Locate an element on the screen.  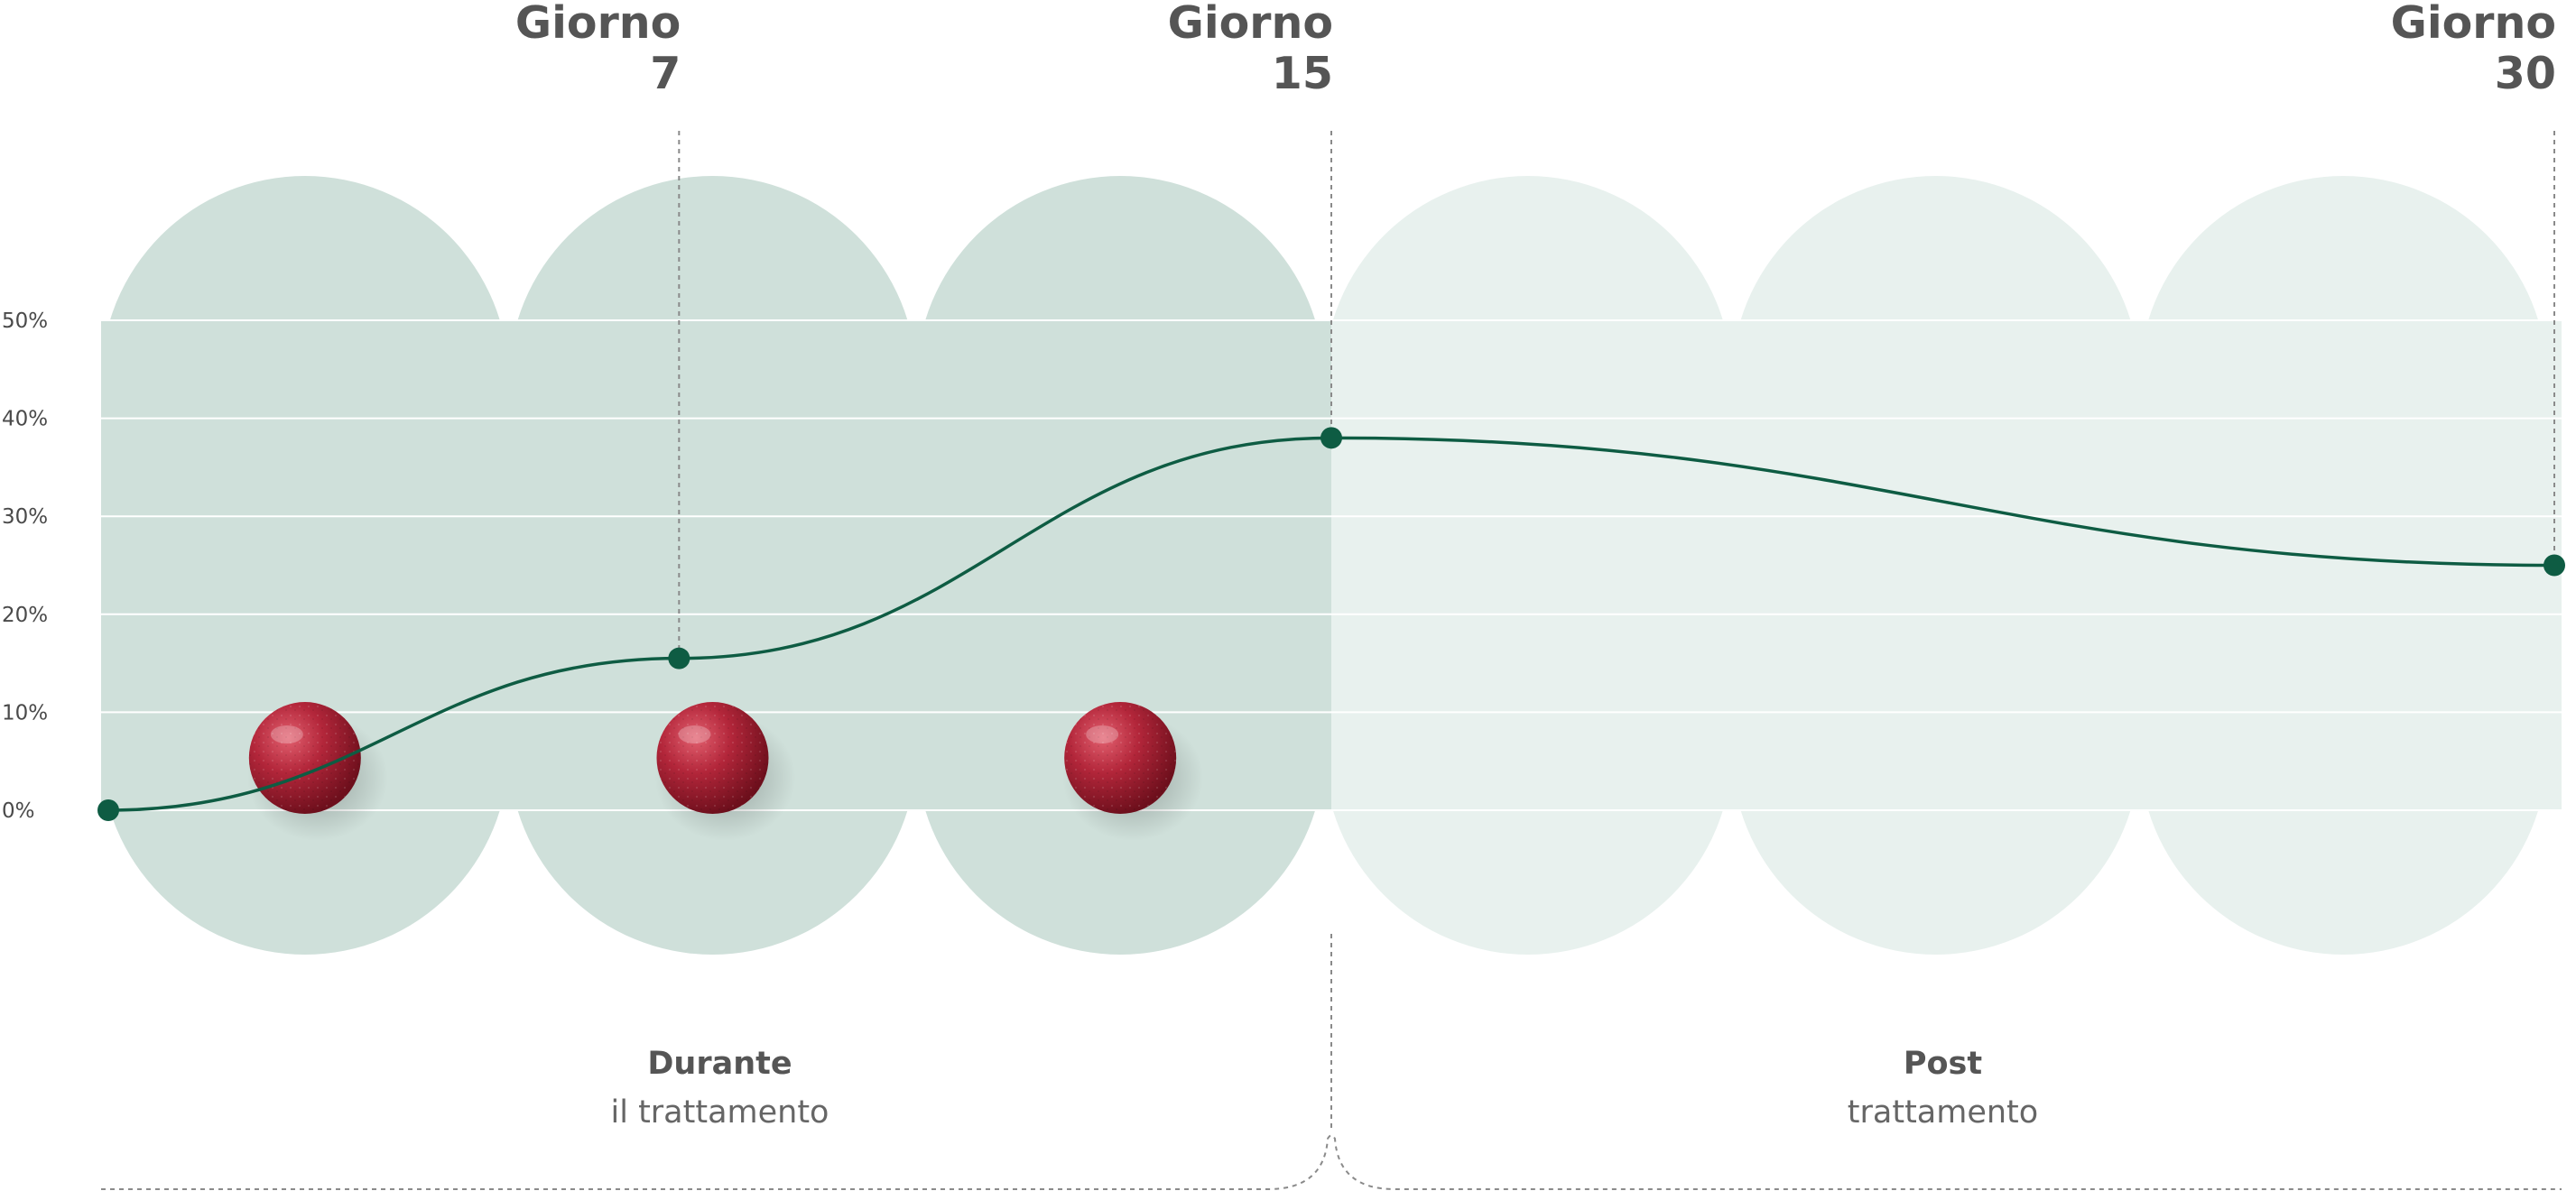
day-label-number: 15 is located at coordinates (1302, 73).